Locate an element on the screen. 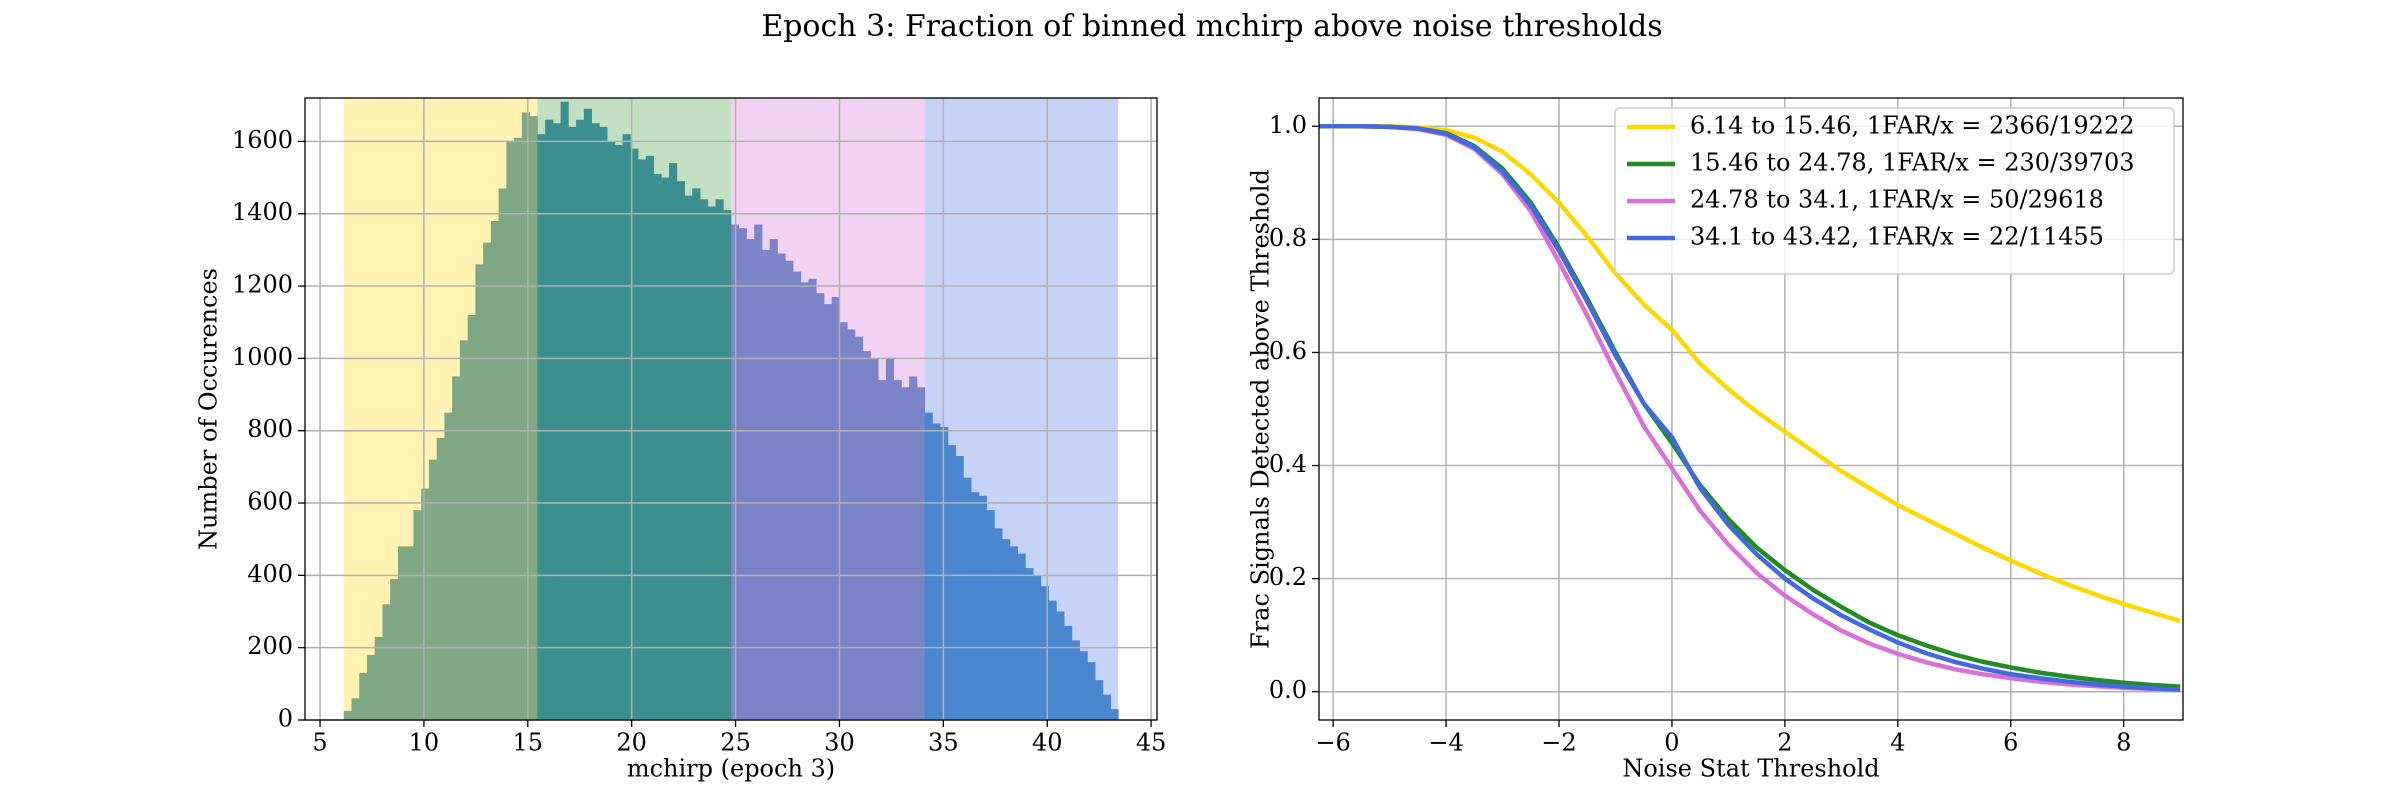 The width and height of the screenshot is (2400, 800). x-tick-label: 15 is located at coordinates (528, 743).